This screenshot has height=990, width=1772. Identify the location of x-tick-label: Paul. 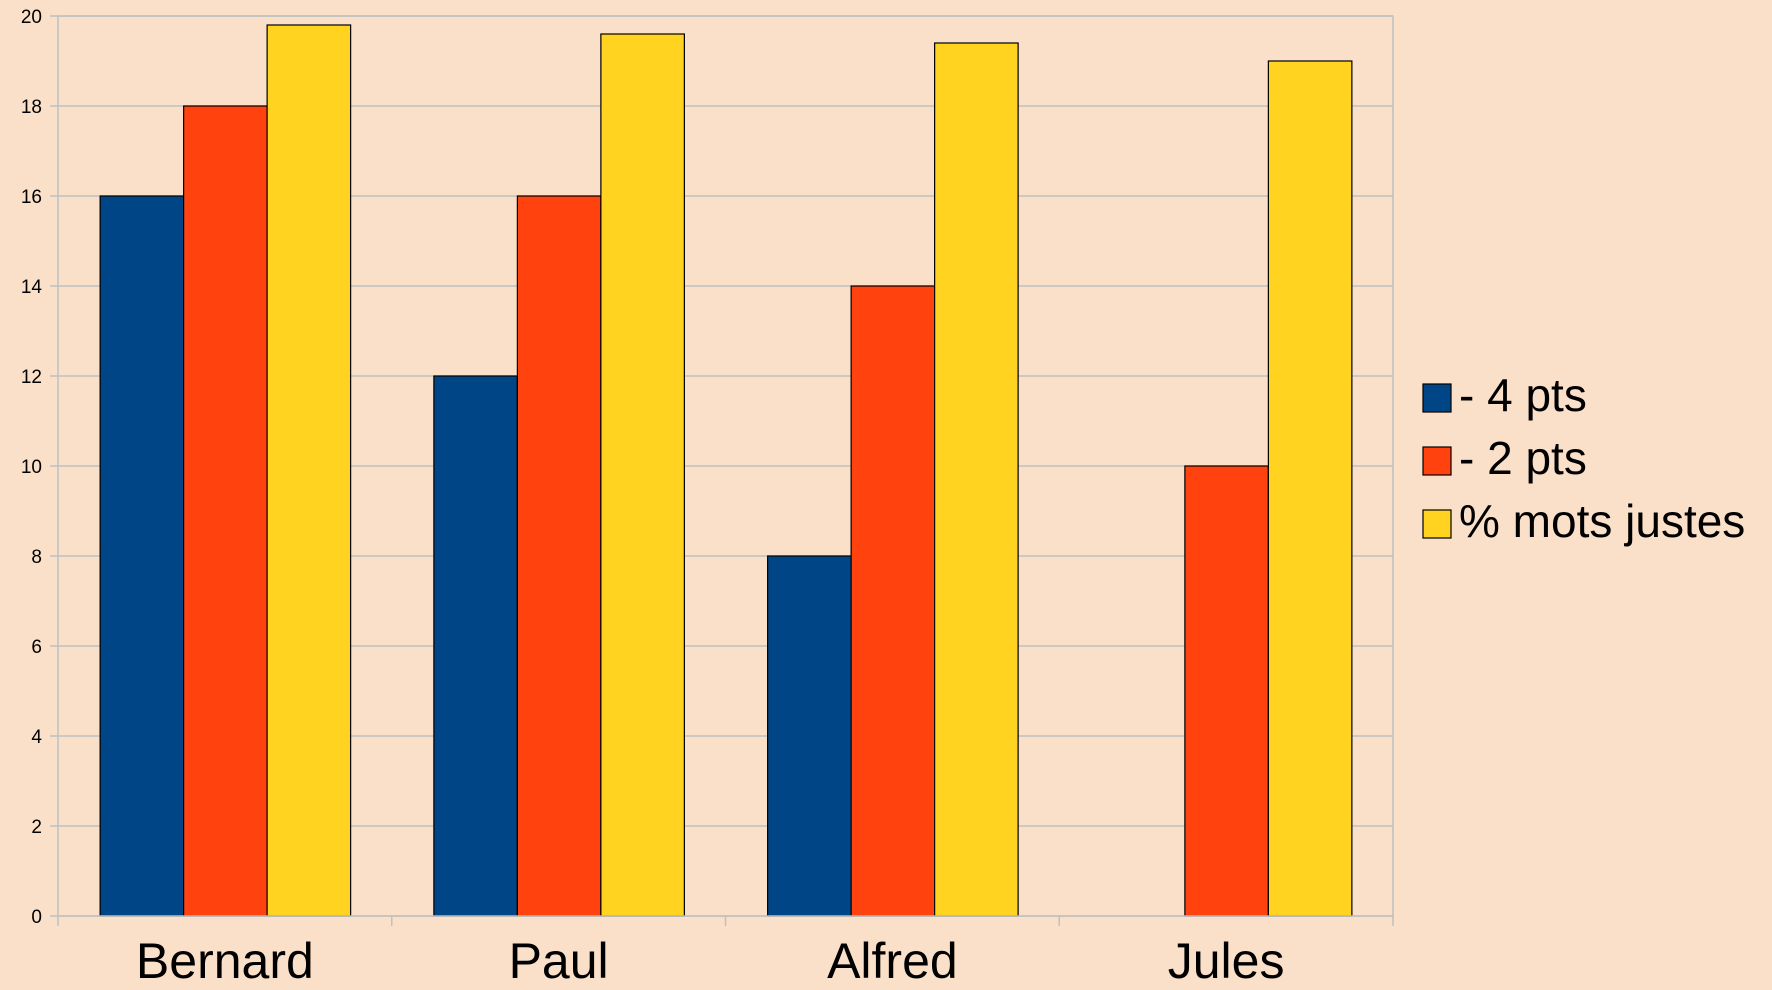
(559, 959).